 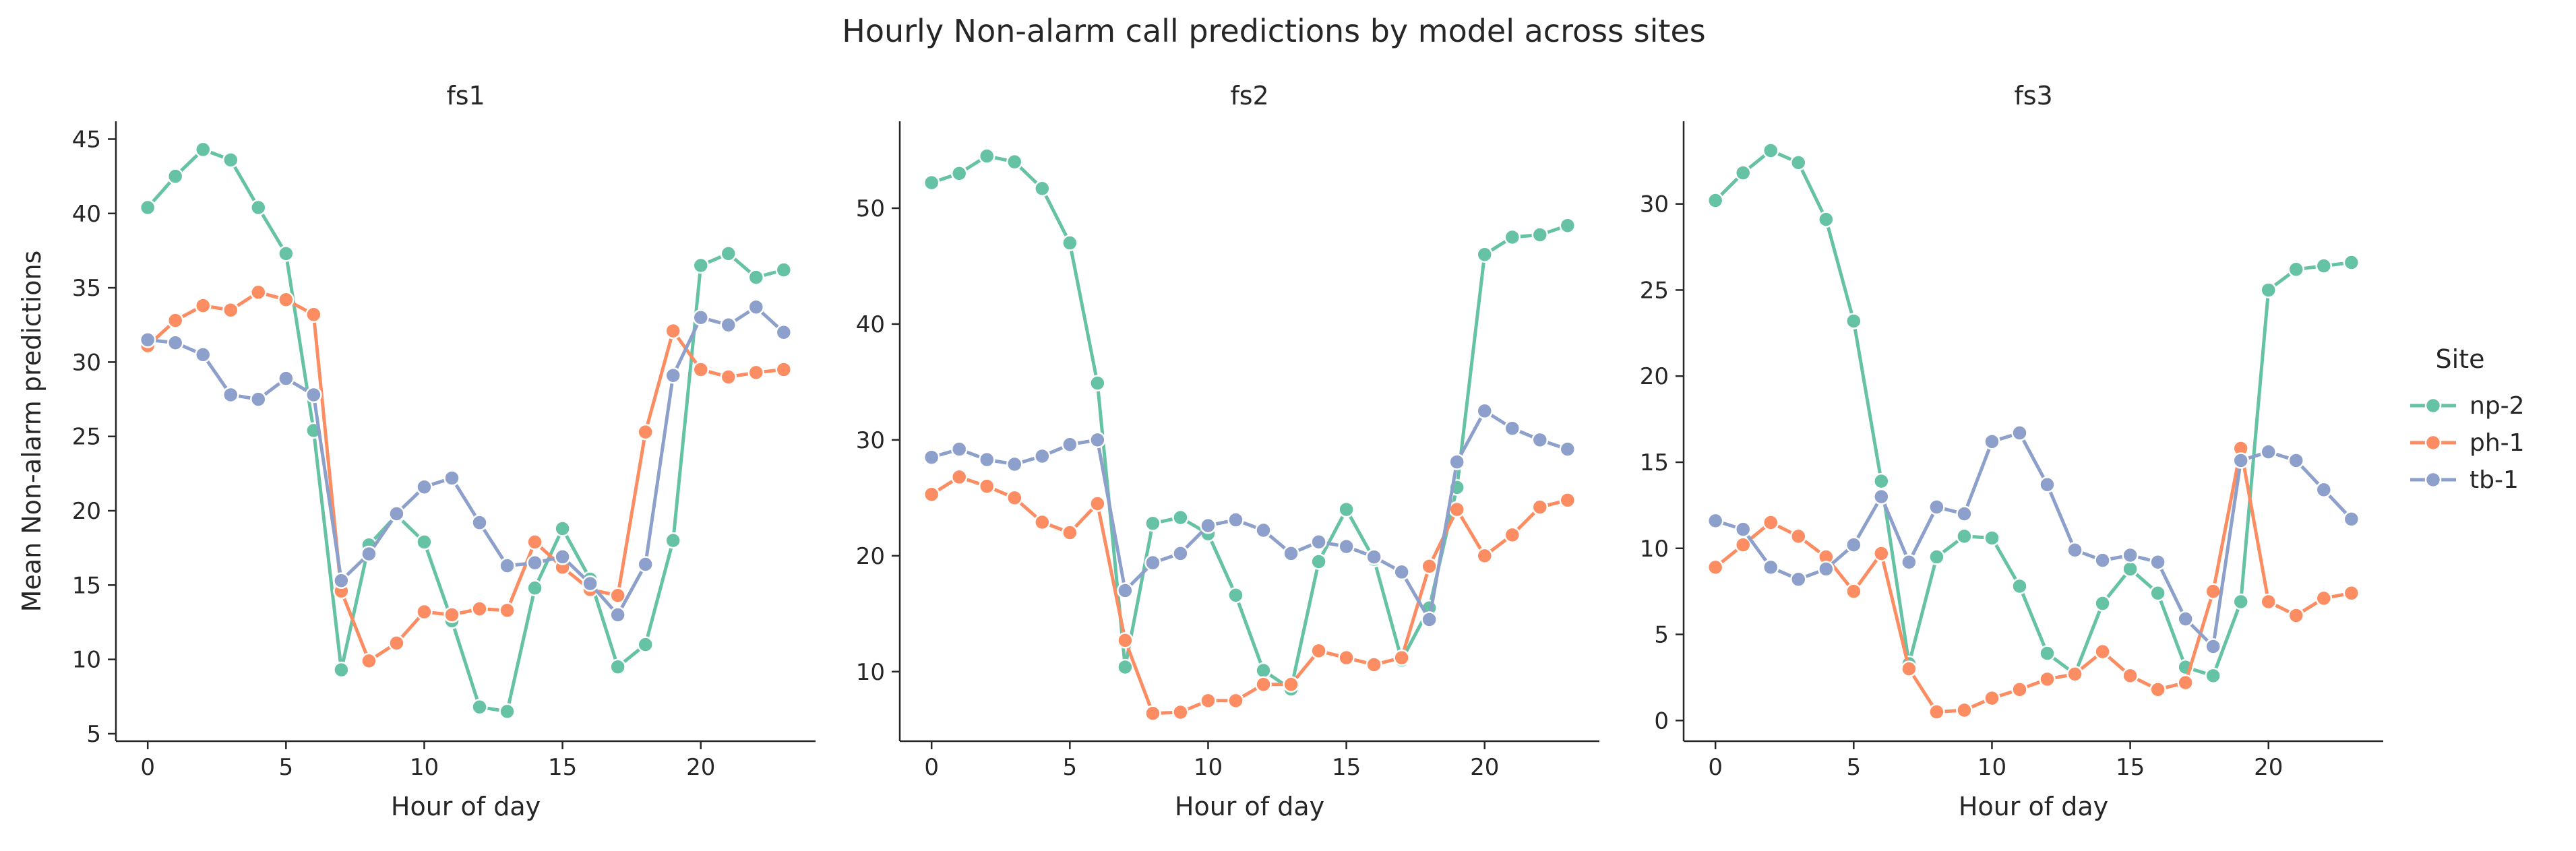 I want to click on legend-label: ph-1, so click(x=2498, y=443).